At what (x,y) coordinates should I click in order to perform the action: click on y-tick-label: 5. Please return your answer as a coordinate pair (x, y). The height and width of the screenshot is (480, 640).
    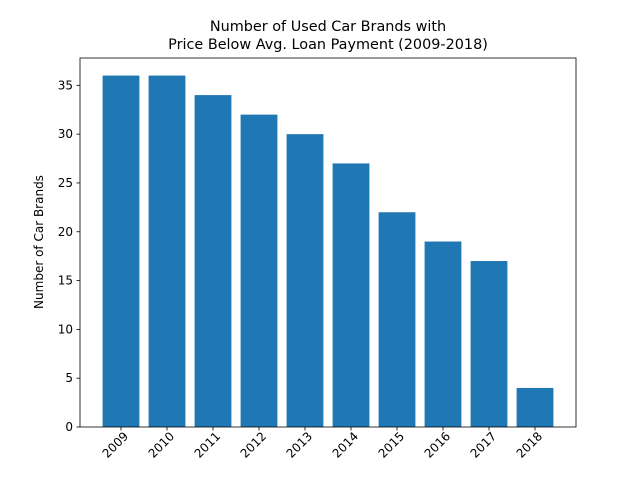
    Looking at the image, I should click on (69, 378).